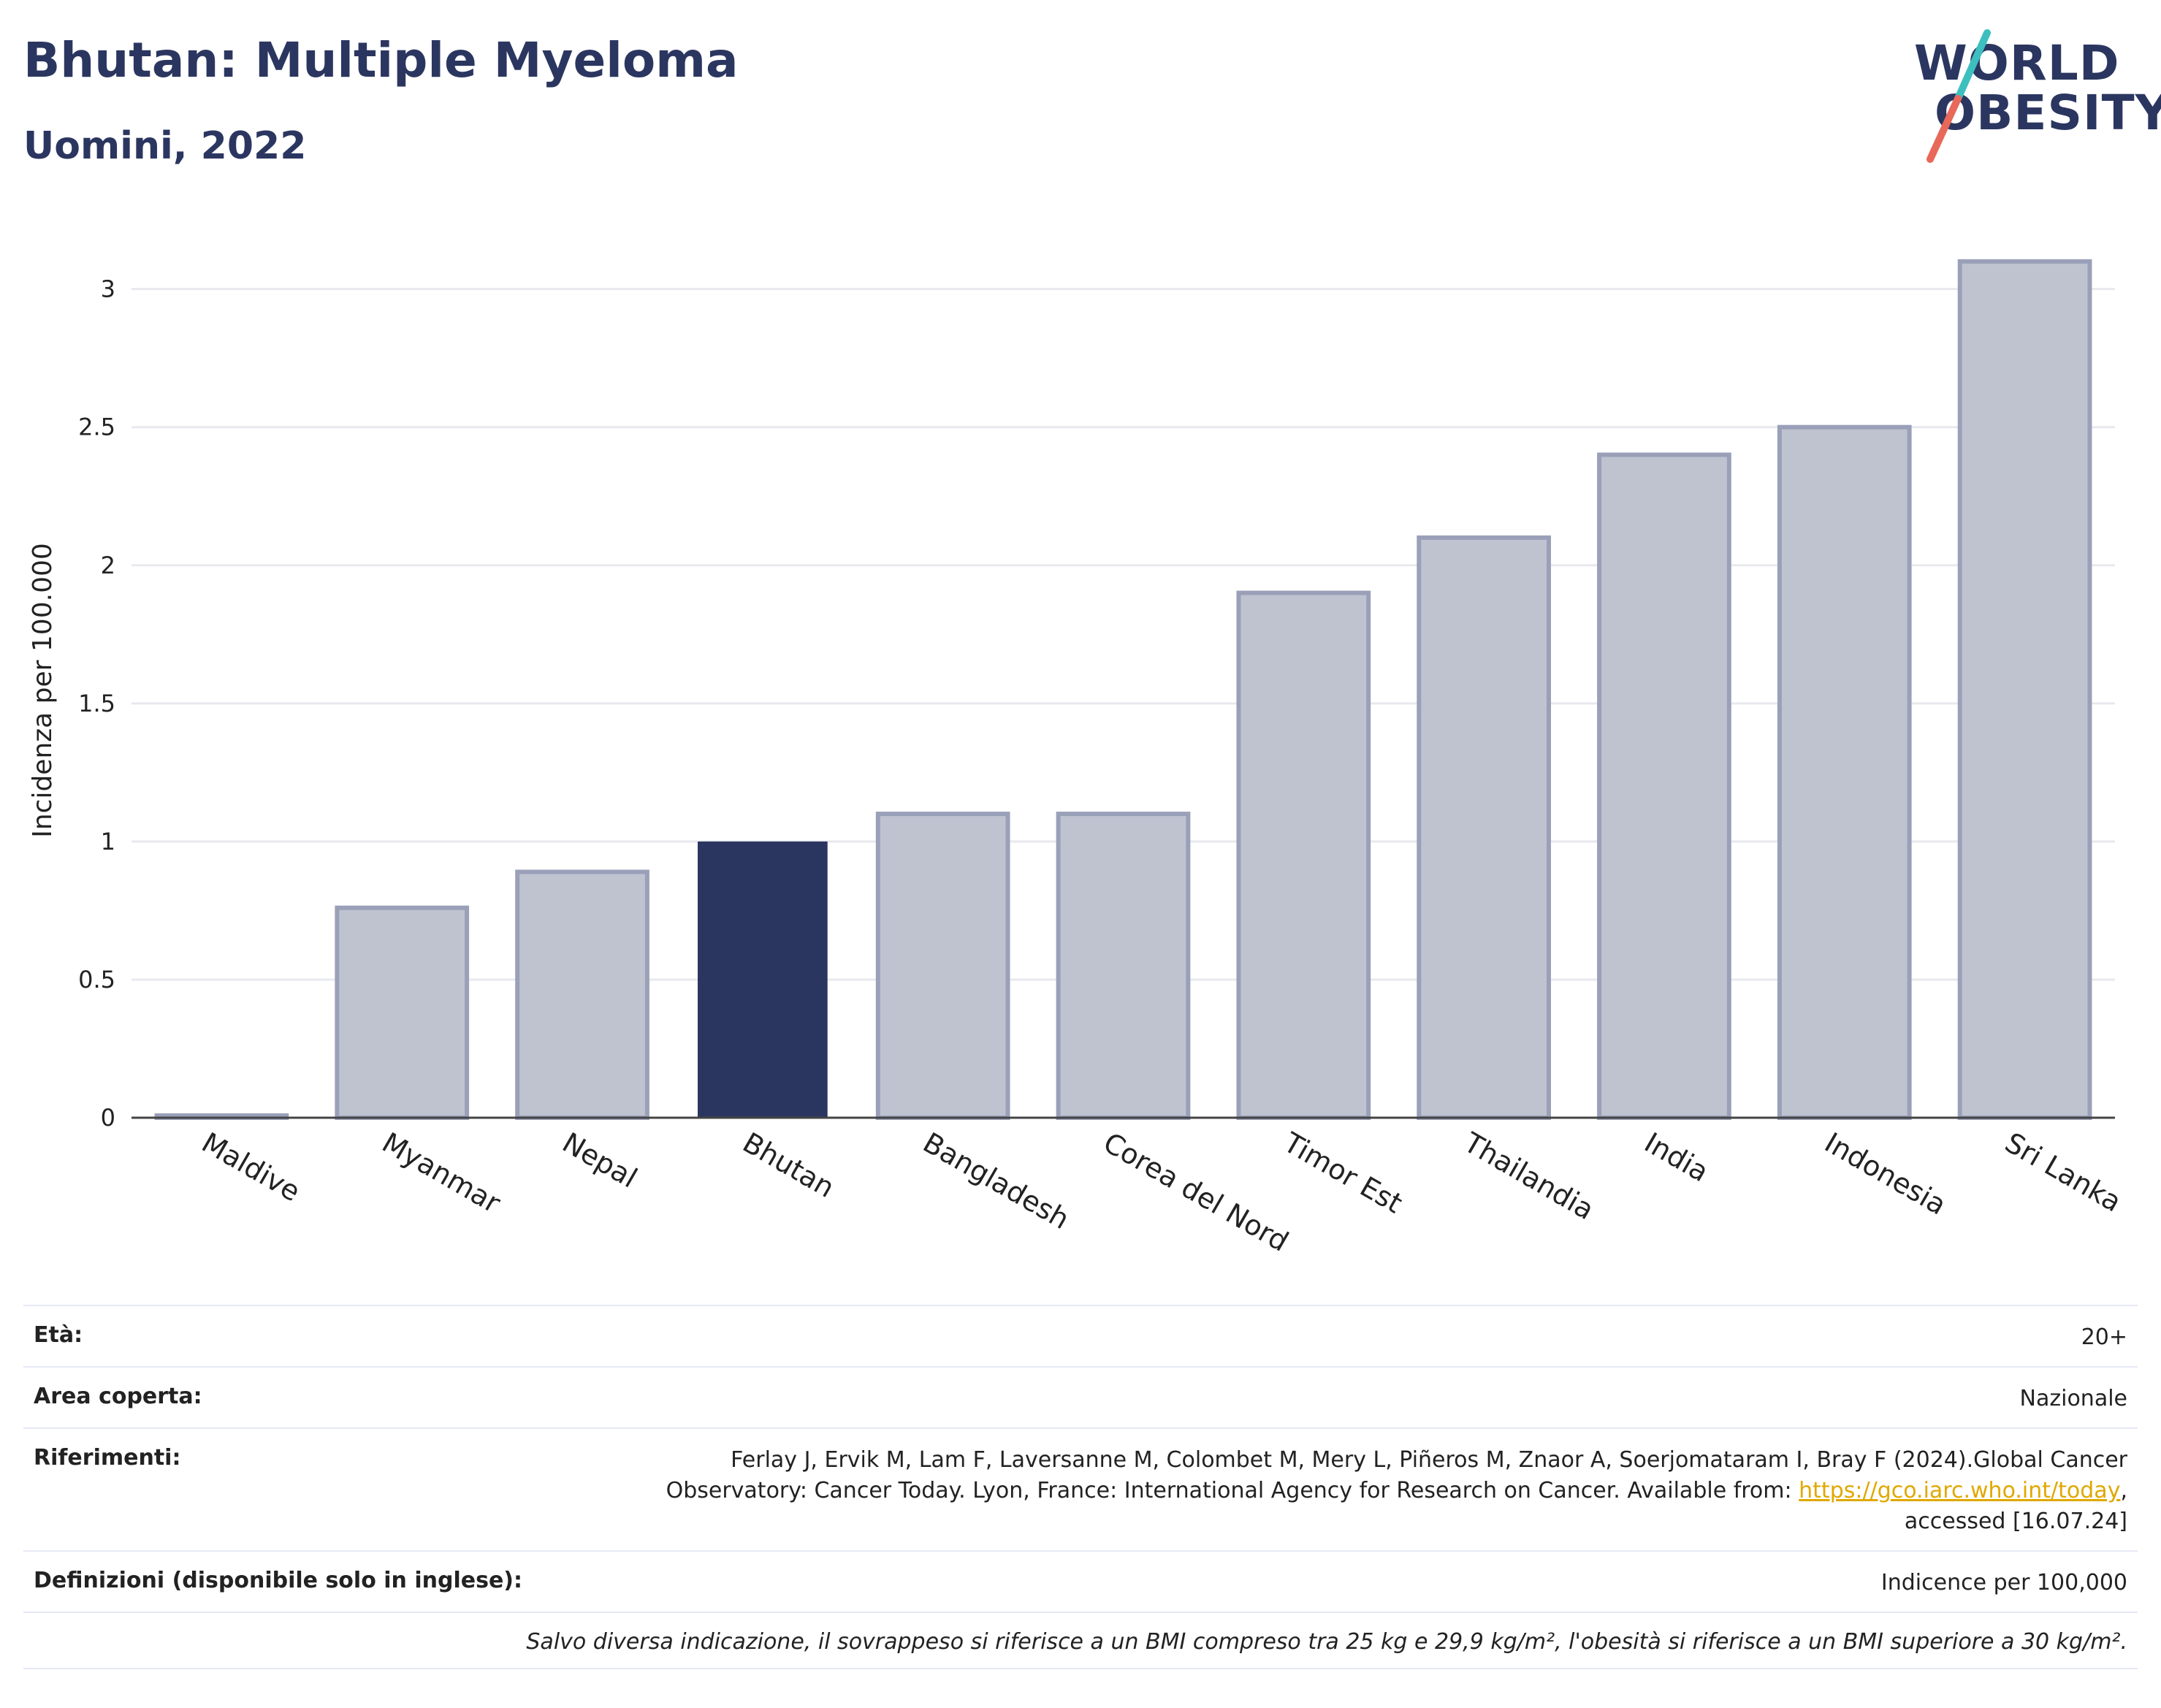 The width and height of the screenshot is (2161, 1708). I want to click on bar-sri-lanka, so click(2025, 689).